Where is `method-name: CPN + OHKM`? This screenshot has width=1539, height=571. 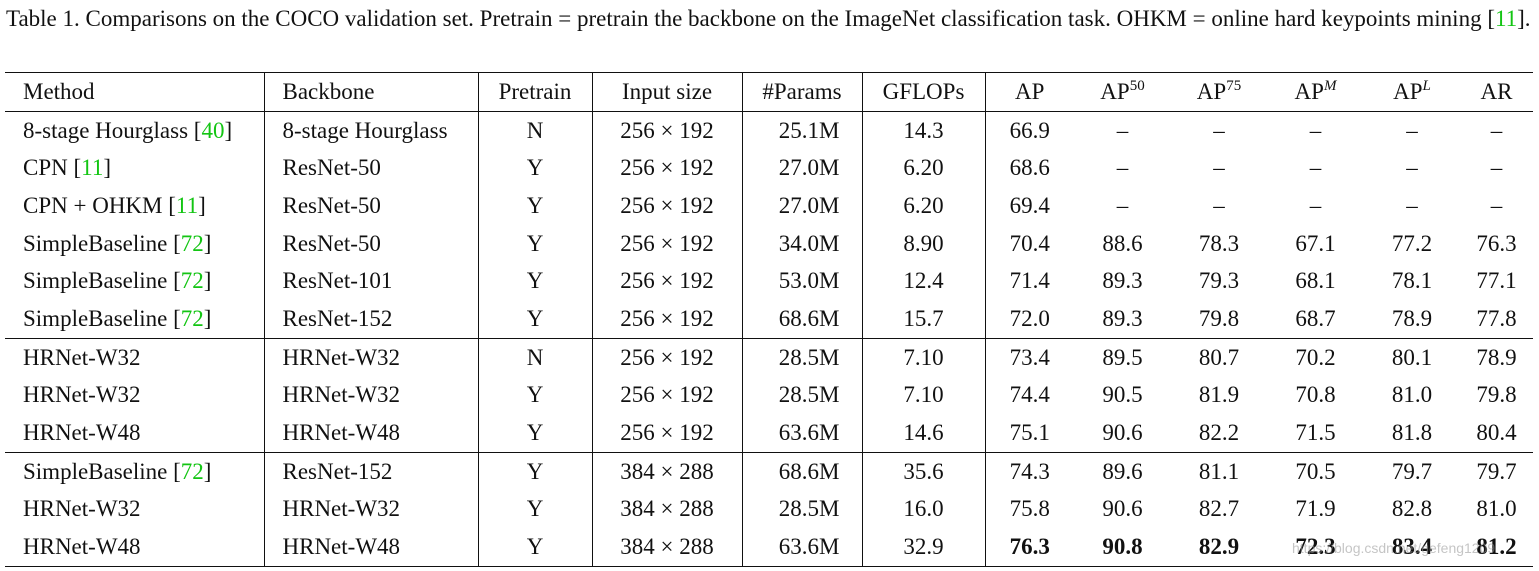
method-name: CPN + OHKM is located at coordinates (93, 205).